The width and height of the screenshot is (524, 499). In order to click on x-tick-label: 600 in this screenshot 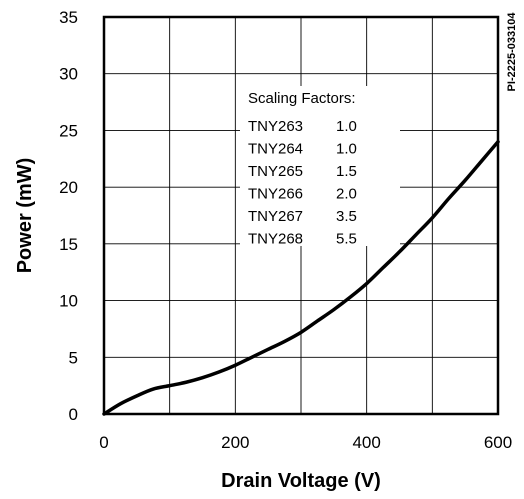, I will do `click(498, 442)`.